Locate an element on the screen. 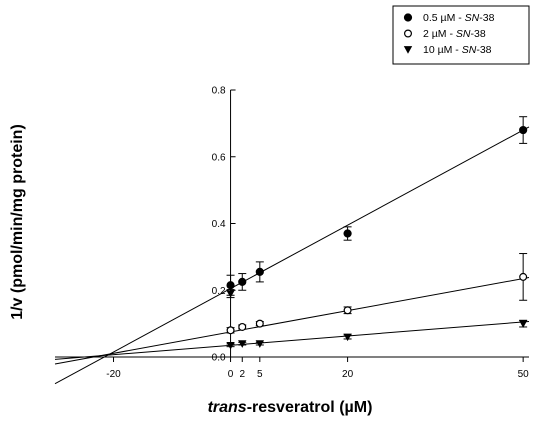  legend-entry-1: 0.5 µM - SN-38 is located at coordinates (459, 18).